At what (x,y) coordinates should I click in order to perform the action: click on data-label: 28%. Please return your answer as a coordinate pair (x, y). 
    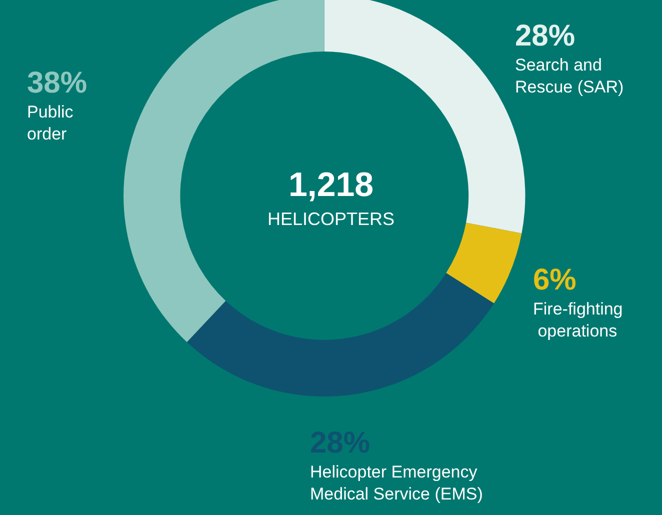
    Looking at the image, I should click on (545, 36).